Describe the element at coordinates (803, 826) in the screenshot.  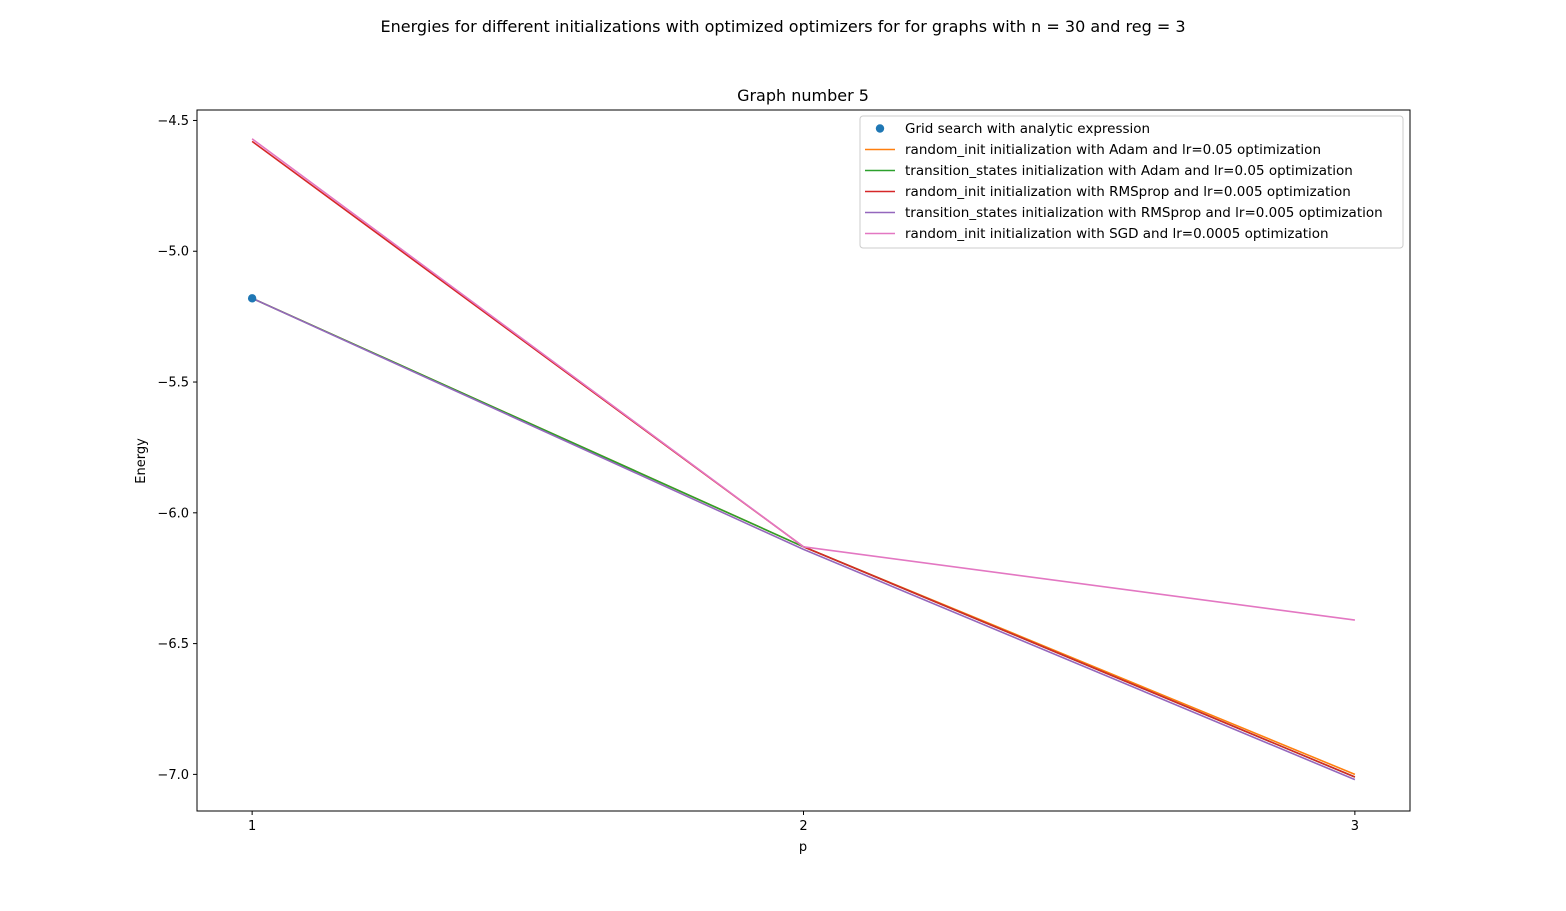
I see `x-tick-label: 2` at that location.